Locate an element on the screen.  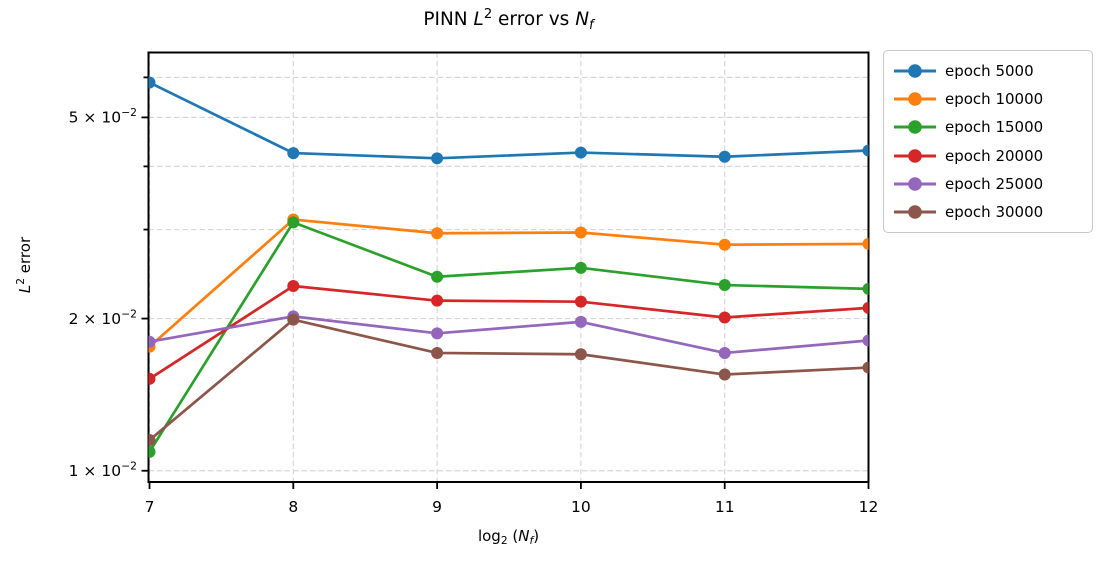
y-tick-label: 5 × 10⁻² is located at coordinates (103, 116).